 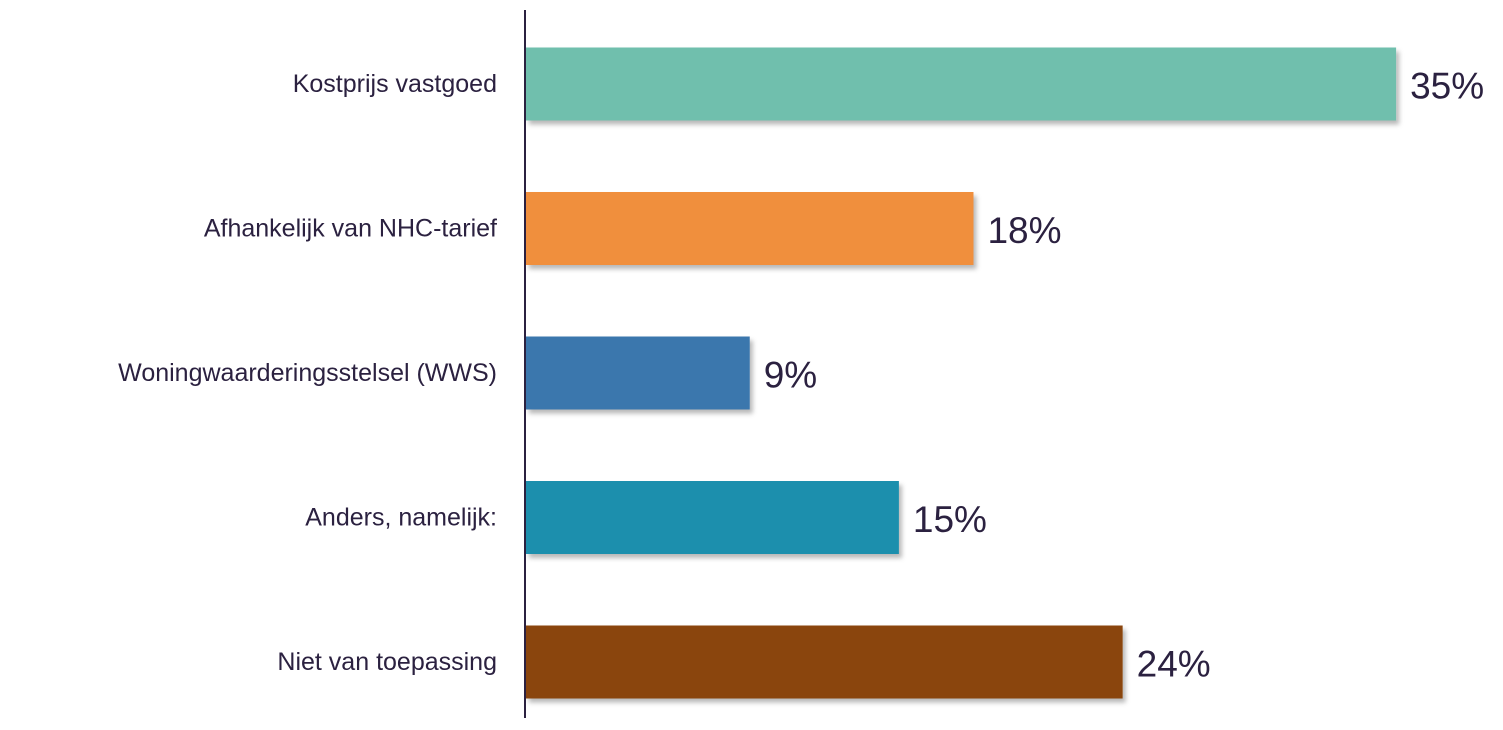 What do you see at coordinates (790, 375) in the screenshot?
I see `value-label-3: 9%` at bounding box center [790, 375].